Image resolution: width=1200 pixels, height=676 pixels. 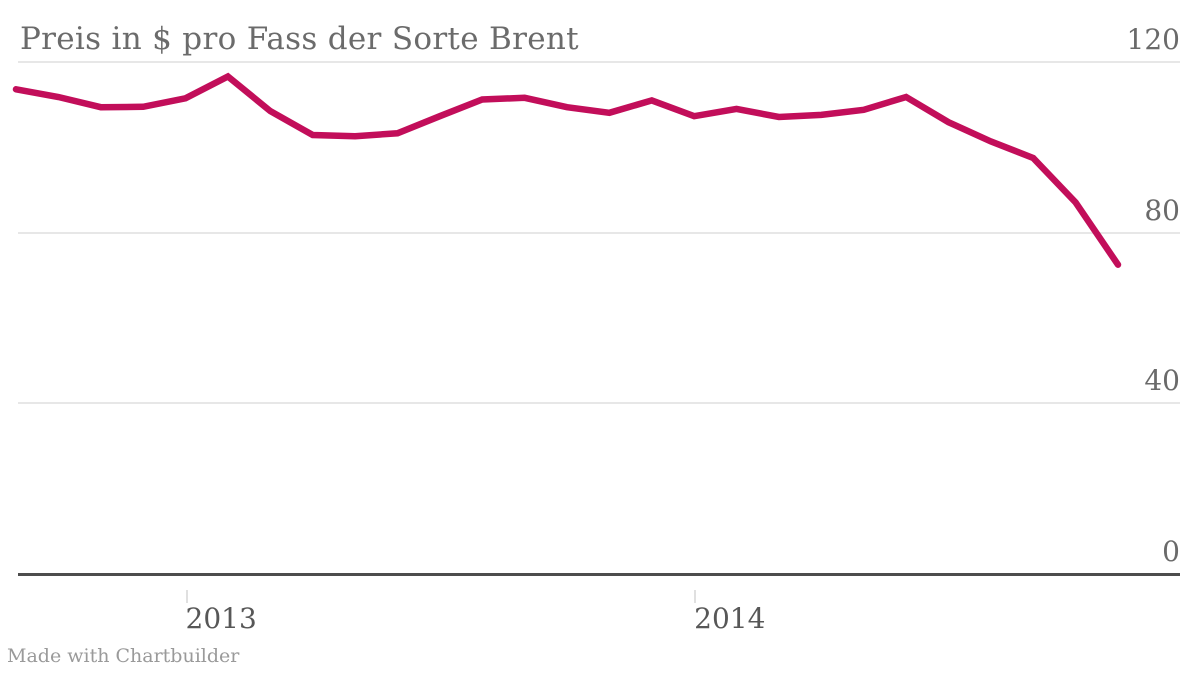 I want to click on y-axis-label-0: 0, so click(x=1171, y=551).